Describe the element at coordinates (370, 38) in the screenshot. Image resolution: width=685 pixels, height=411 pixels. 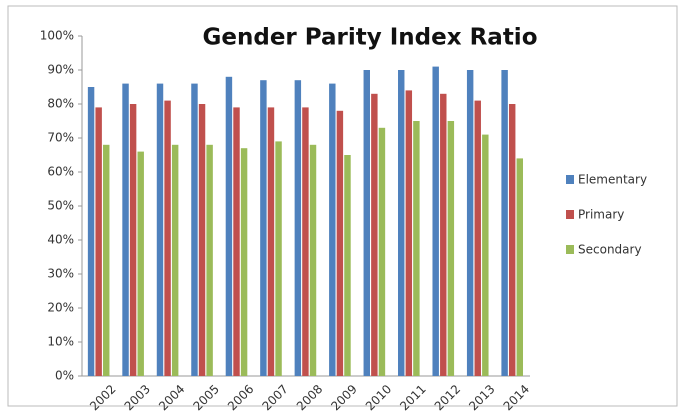
I see `chart-title: Gender Parity Index Ratio` at that location.